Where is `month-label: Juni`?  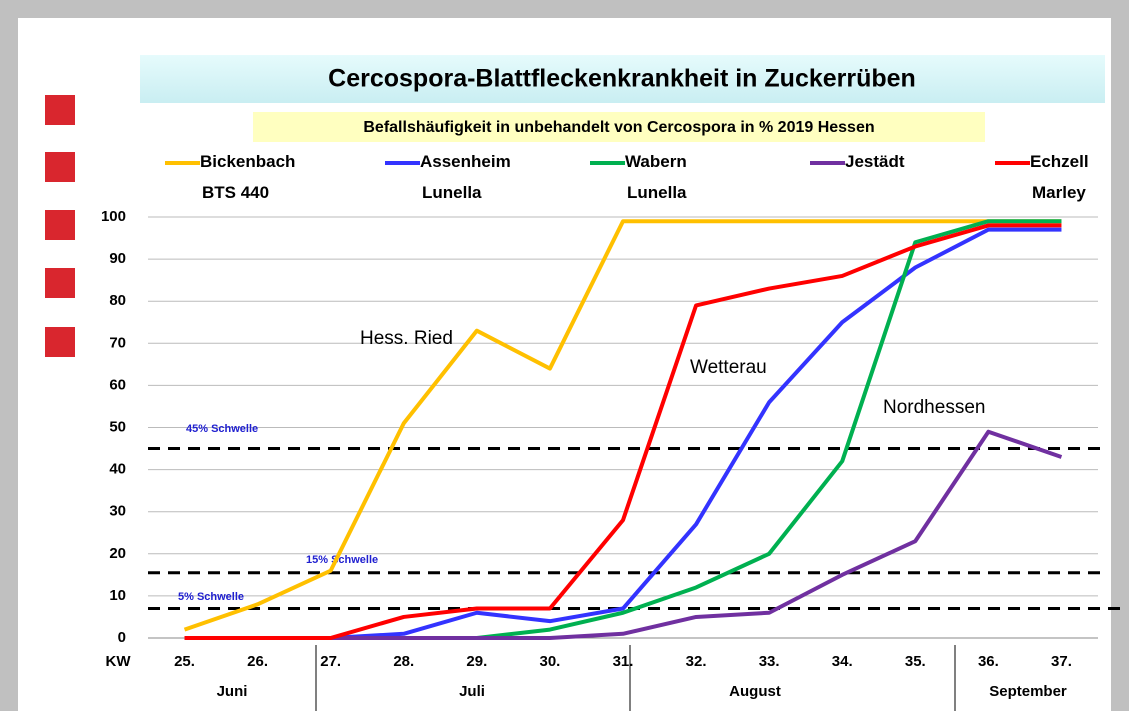 month-label: Juni is located at coordinates (232, 691).